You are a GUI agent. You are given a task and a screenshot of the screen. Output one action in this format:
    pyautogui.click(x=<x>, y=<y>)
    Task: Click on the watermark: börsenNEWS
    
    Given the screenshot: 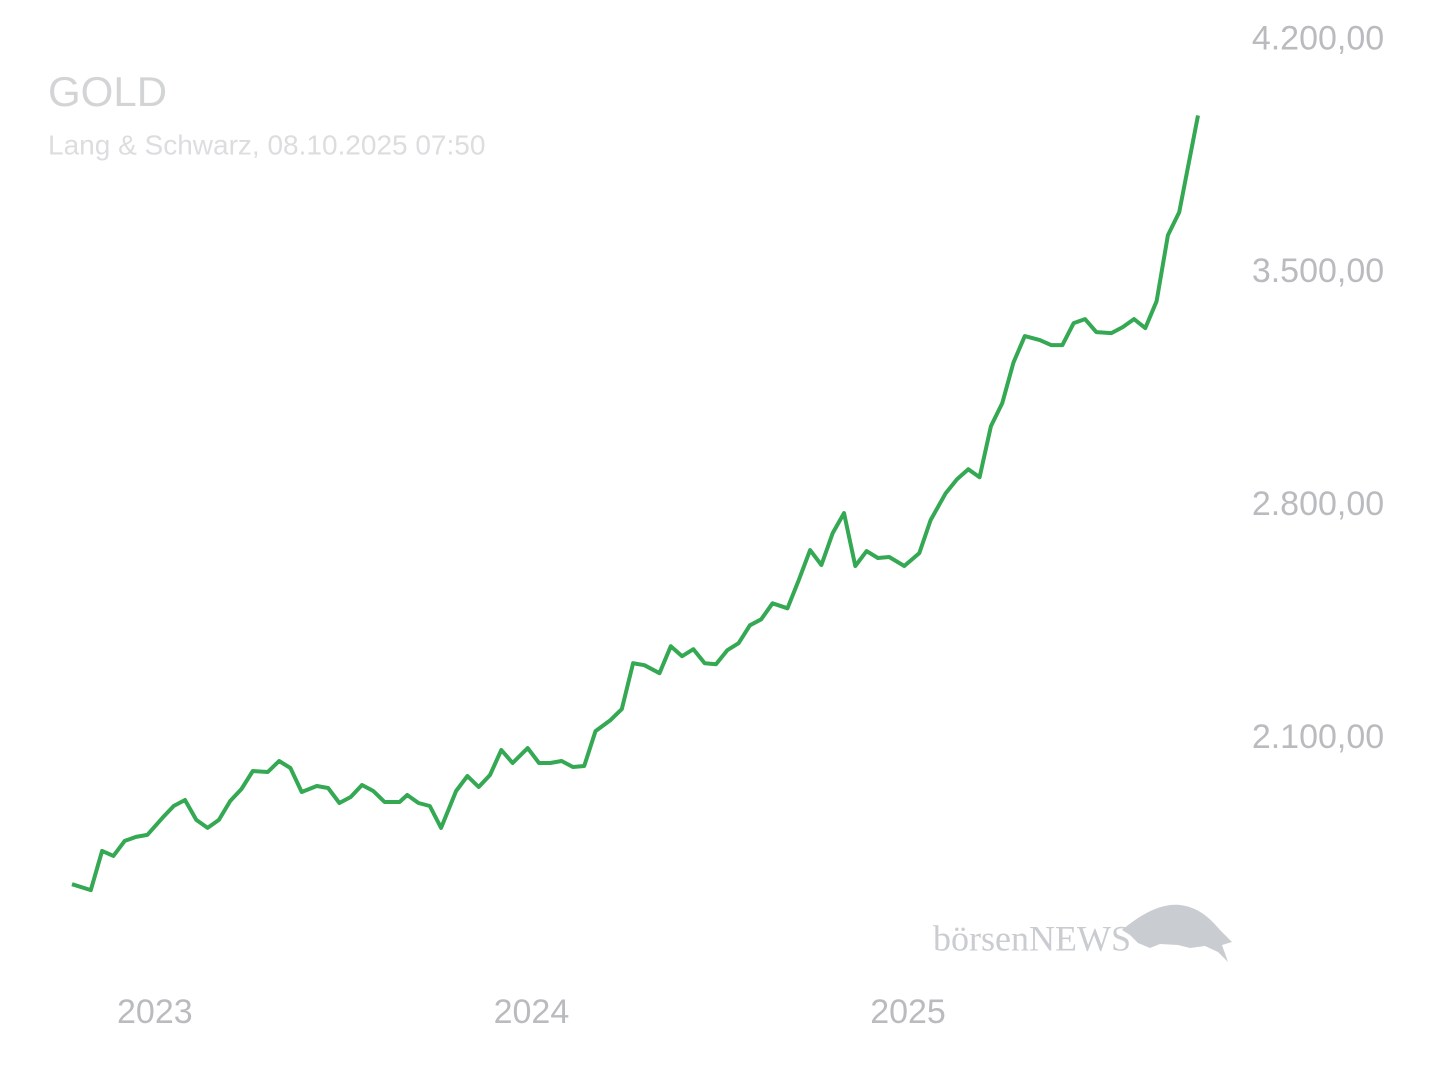 What is the action you would take?
    pyautogui.click(x=1032, y=938)
    